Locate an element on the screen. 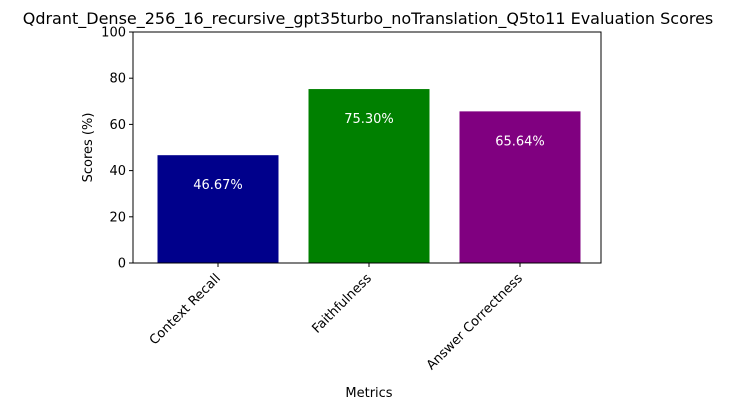  x-axis-label: Metrics is located at coordinates (368, 393).